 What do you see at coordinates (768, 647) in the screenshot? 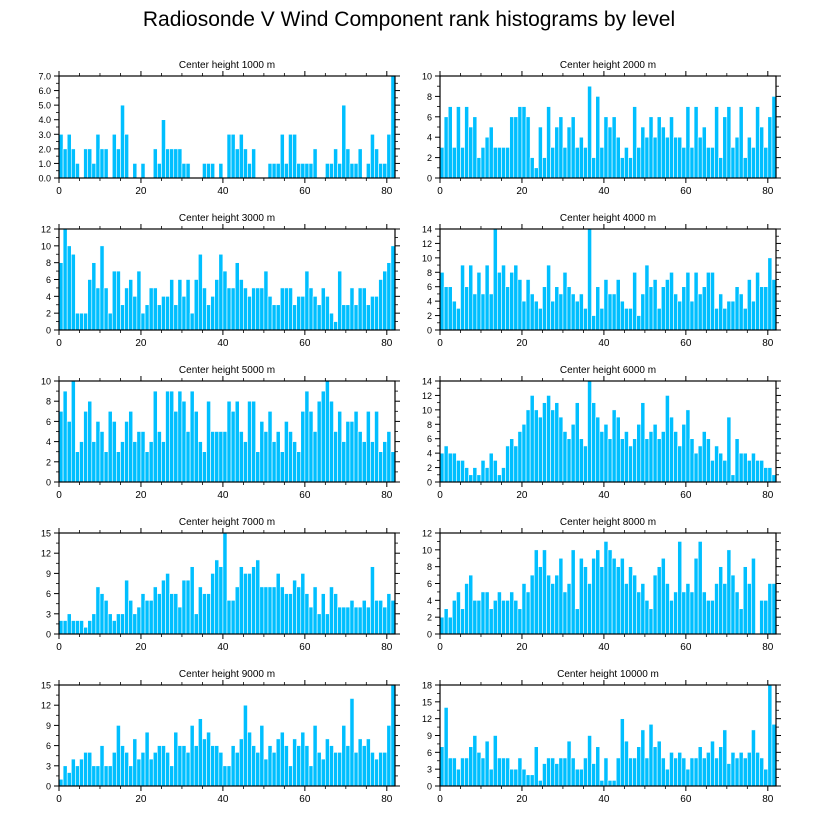
I see `x-tick-label: 80` at bounding box center [768, 647].